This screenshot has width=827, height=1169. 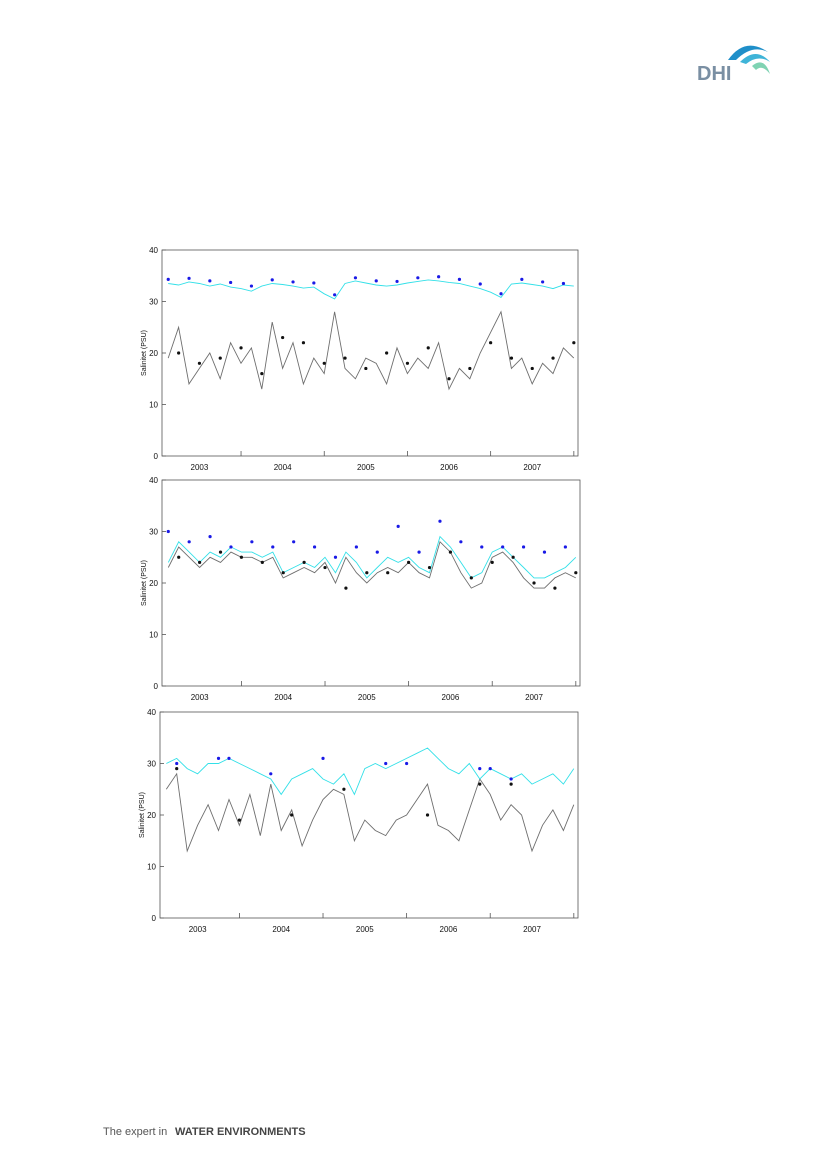 What do you see at coordinates (135, 1132) in the screenshot?
I see `footer-lead: The expert in` at bounding box center [135, 1132].